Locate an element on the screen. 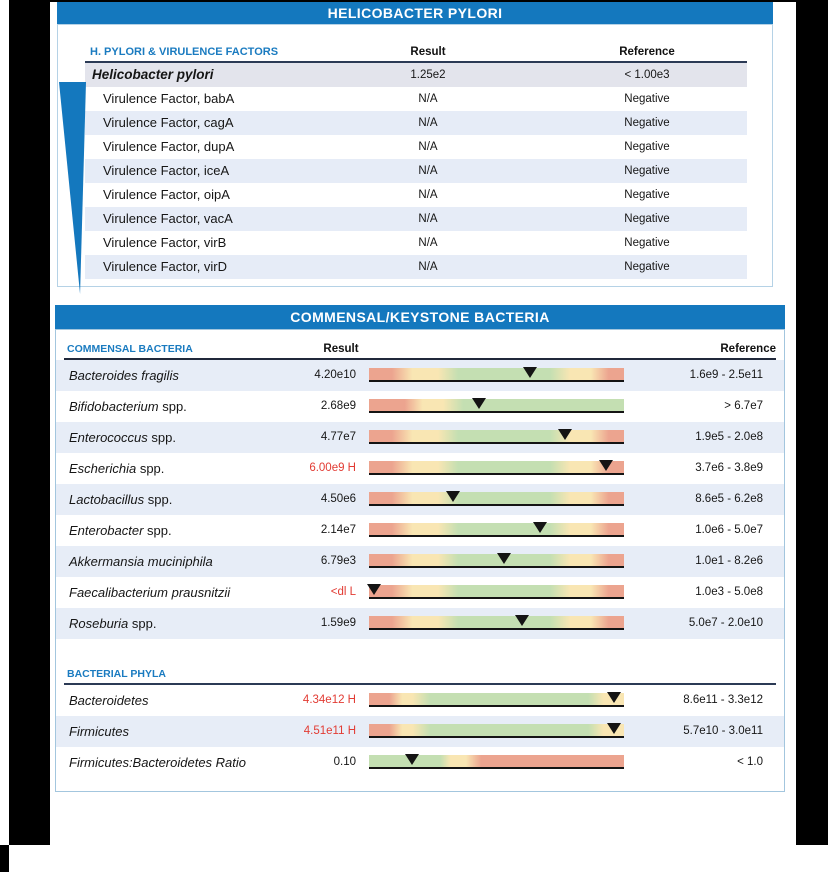 The width and height of the screenshot is (828, 872). table-row: Escherichia spp. 6.00e9 H 3.7e6 - 3.8e9 is located at coordinates (420, 468).